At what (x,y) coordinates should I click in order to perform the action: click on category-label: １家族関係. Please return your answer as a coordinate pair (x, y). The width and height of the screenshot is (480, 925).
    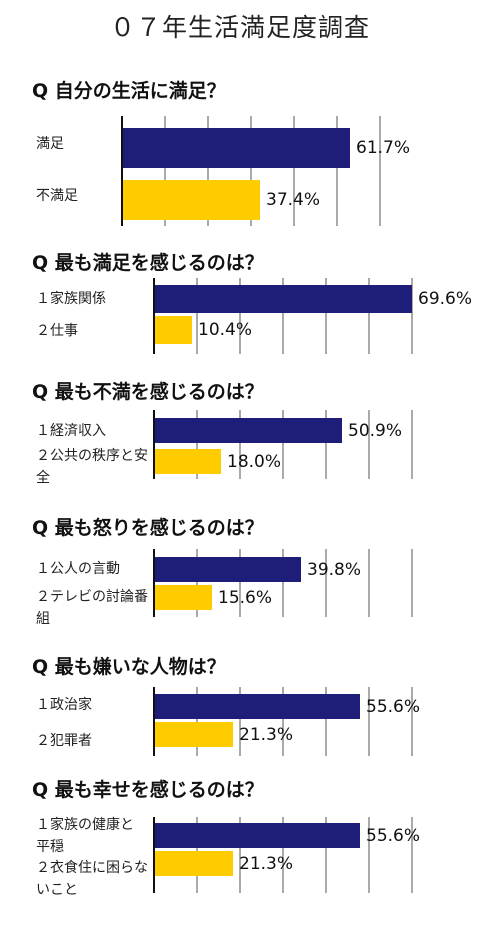
    Looking at the image, I should click on (71, 299).